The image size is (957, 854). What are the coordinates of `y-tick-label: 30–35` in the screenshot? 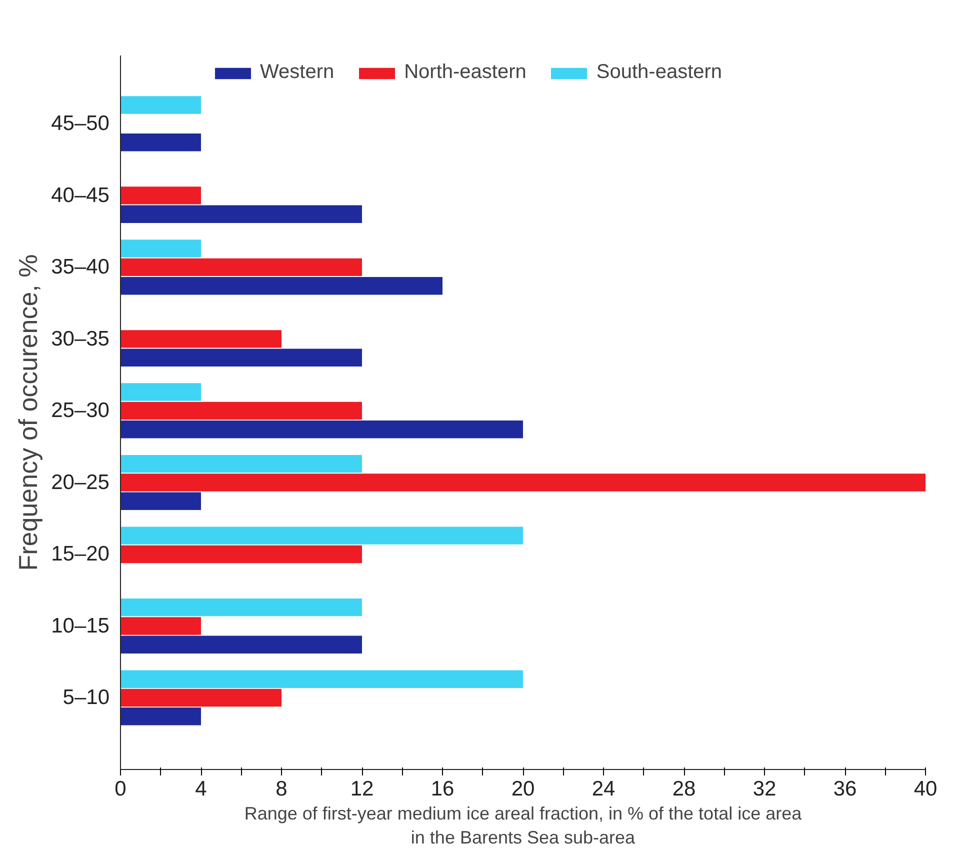 It's located at (80, 338).